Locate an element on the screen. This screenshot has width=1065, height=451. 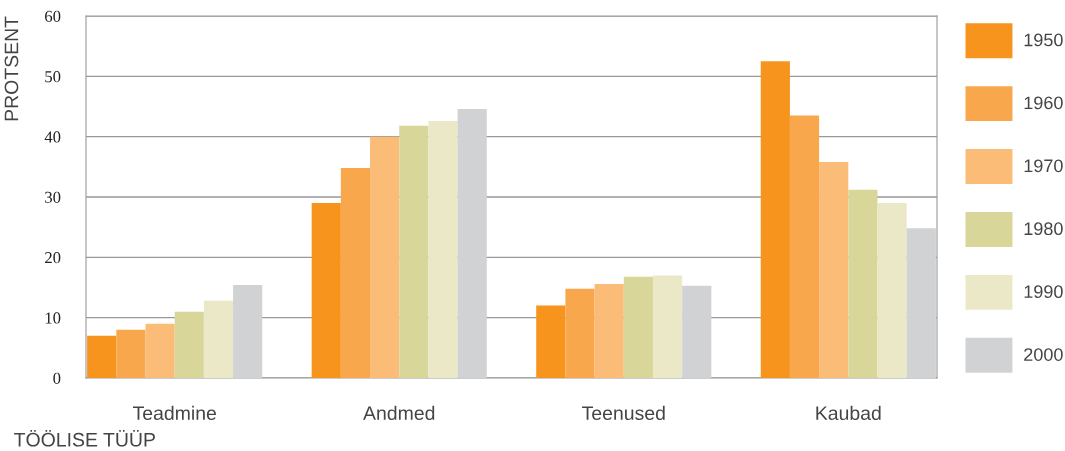
y-tick-label: 30 is located at coordinates (53, 197).